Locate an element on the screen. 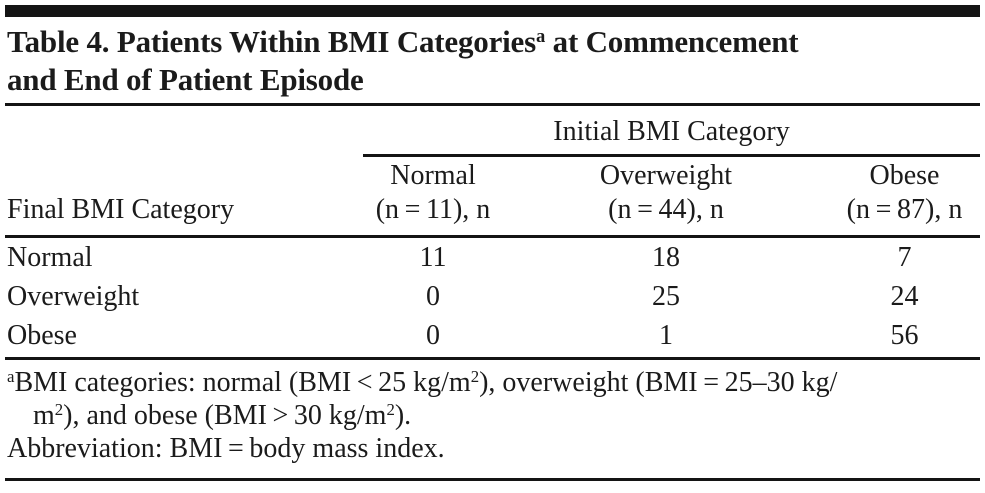 Image resolution: width=985 pixels, height=493 pixels. cell-value: 56 is located at coordinates (904, 335).